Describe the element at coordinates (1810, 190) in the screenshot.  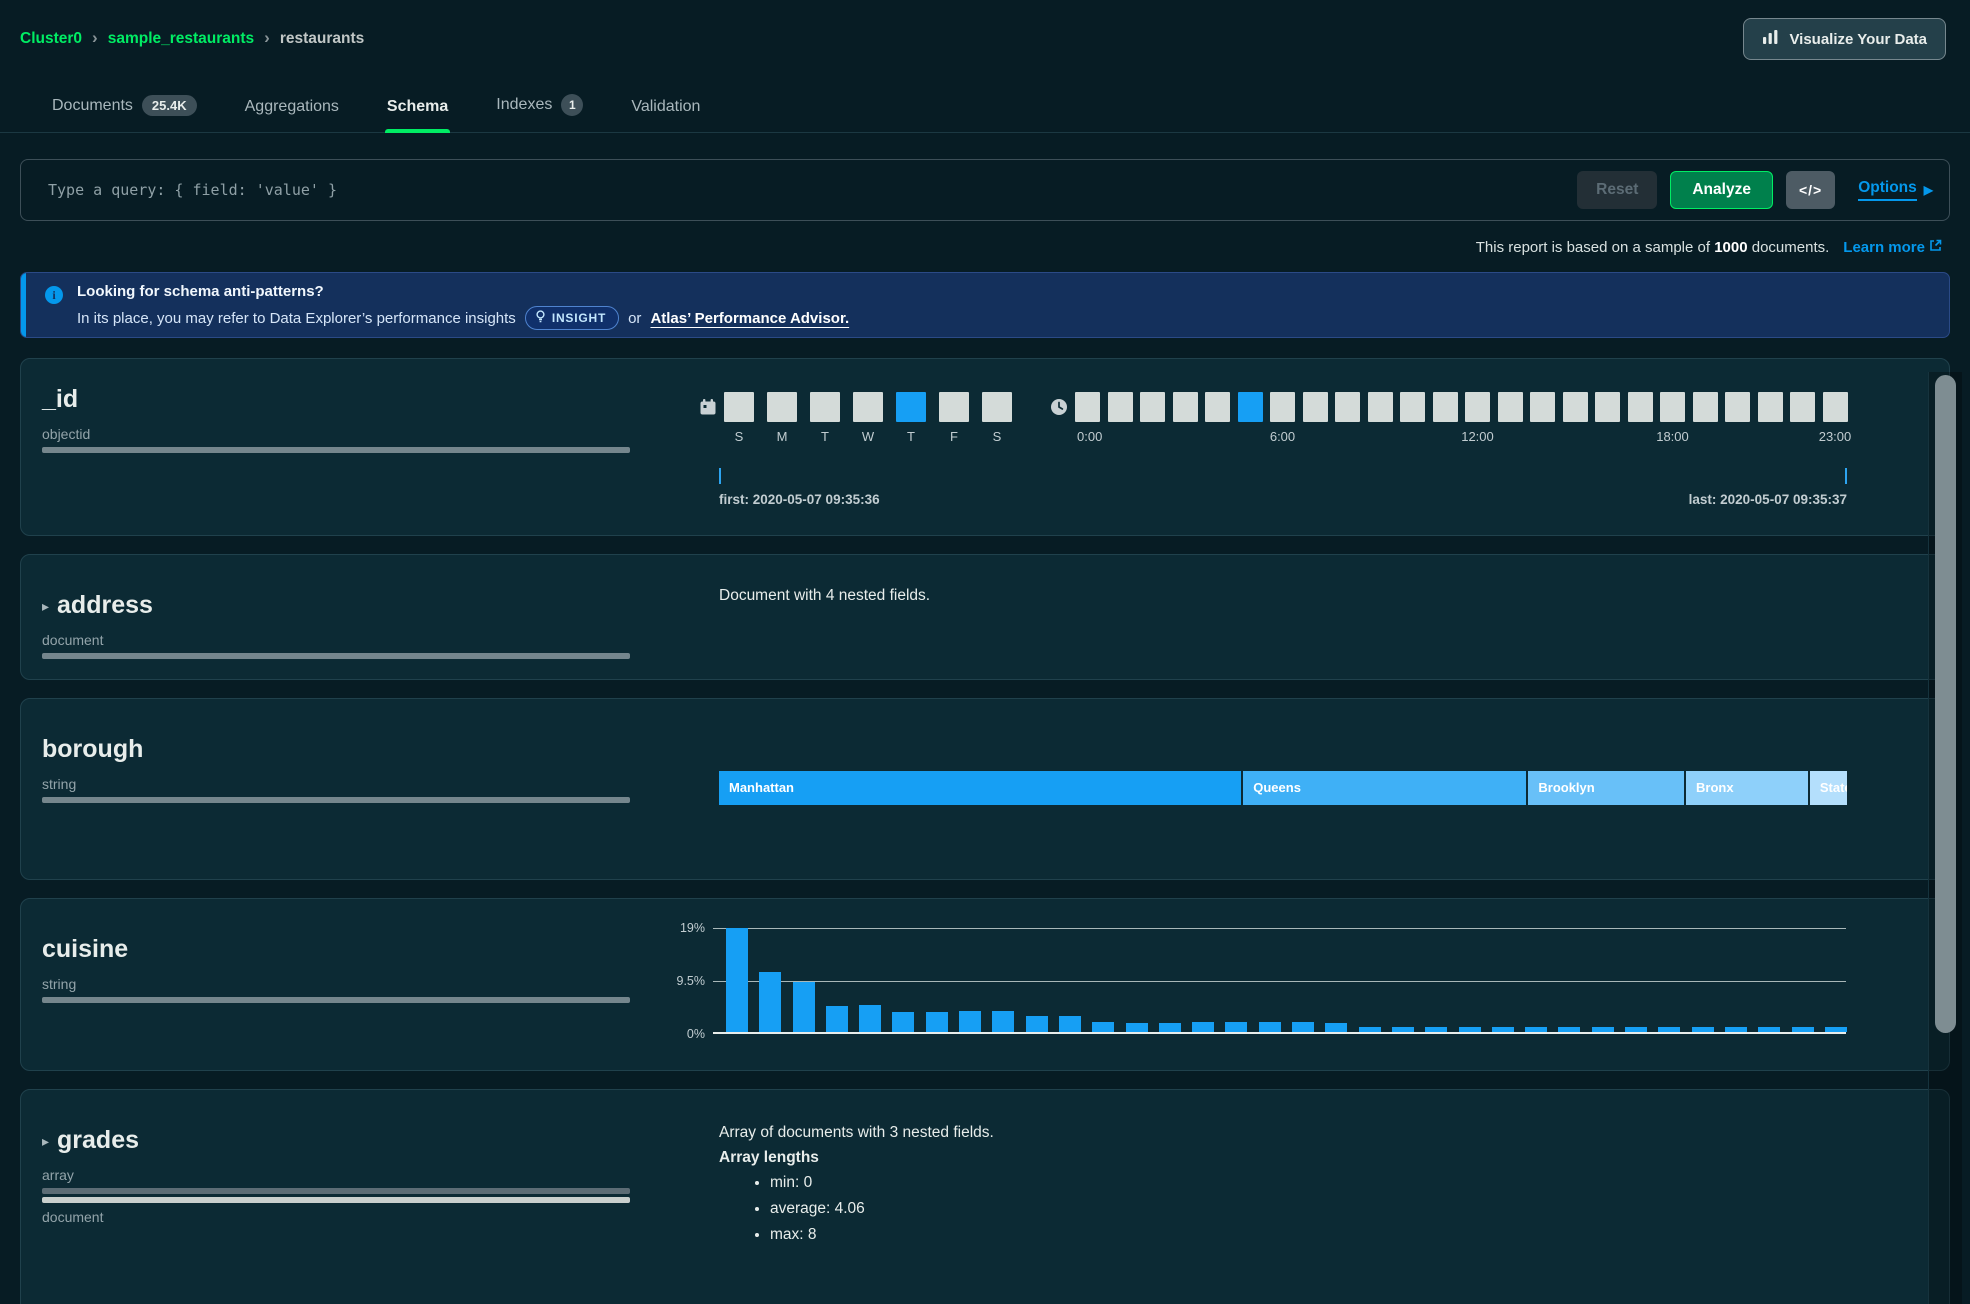
I see `query-code-toggle-button: </>` at that location.